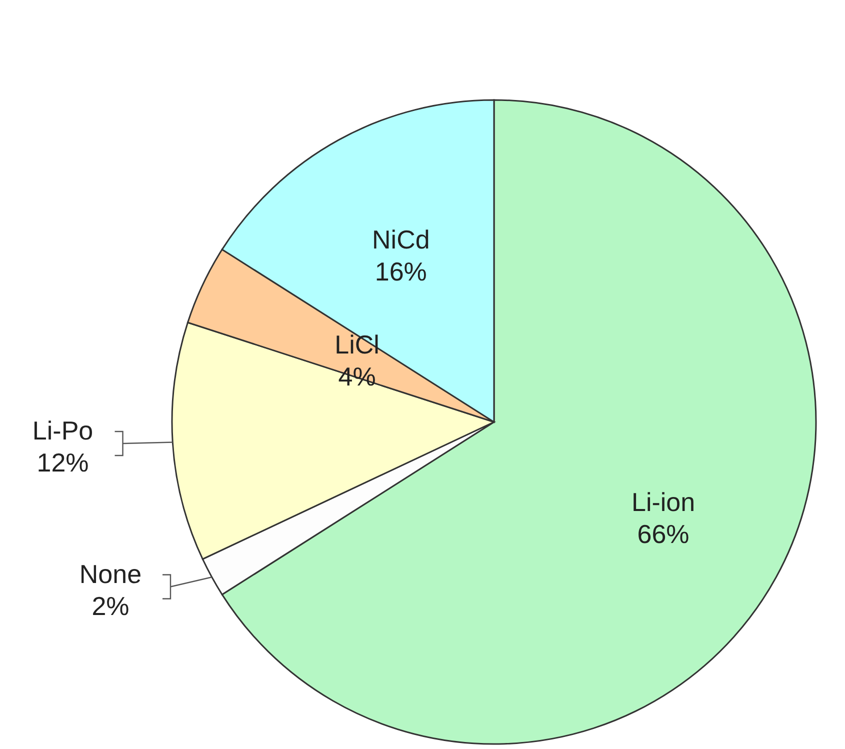 The image size is (845, 749). What do you see at coordinates (401, 239) in the screenshot?
I see `slice-label: NiCd` at bounding box center [401, 239].